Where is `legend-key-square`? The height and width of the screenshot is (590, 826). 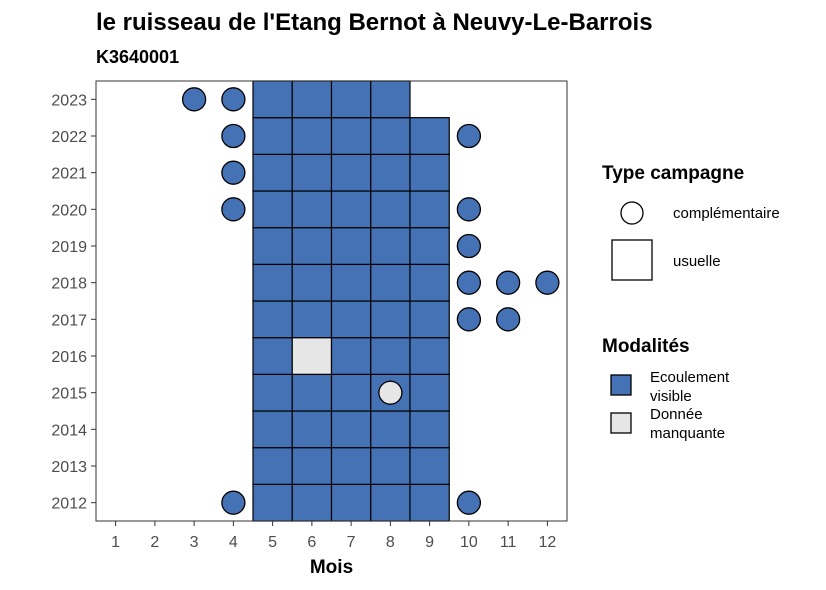 legend-key-square is located at coordinates (632, 260).